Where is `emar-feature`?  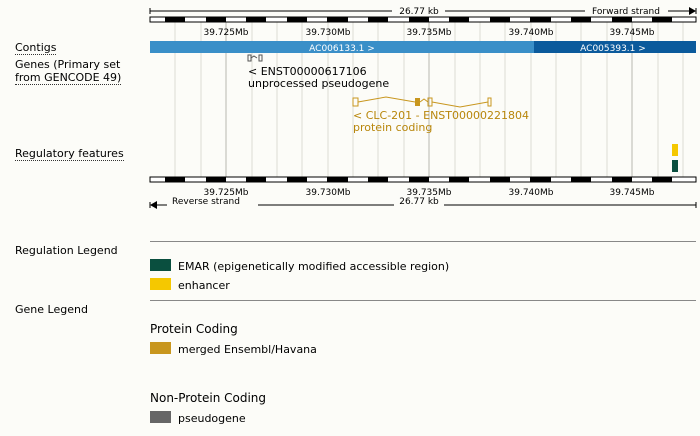
emar-feature is located at coordinates (675, 166).